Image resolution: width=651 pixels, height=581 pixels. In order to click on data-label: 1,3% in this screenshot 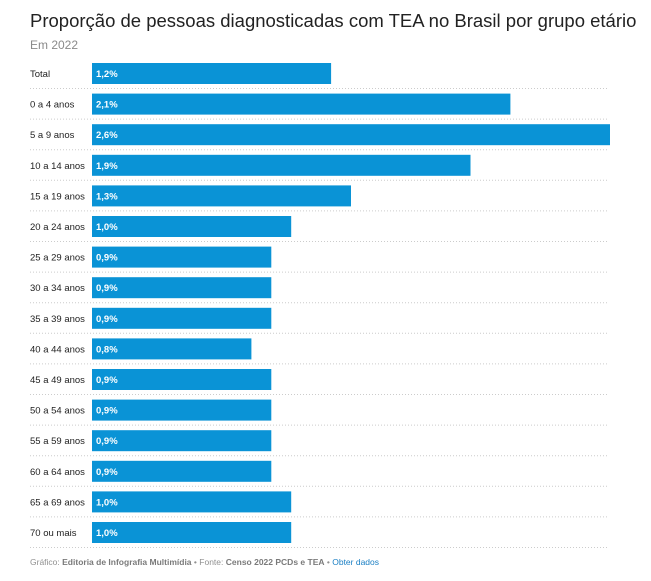, I will do `click(107, 196)`.